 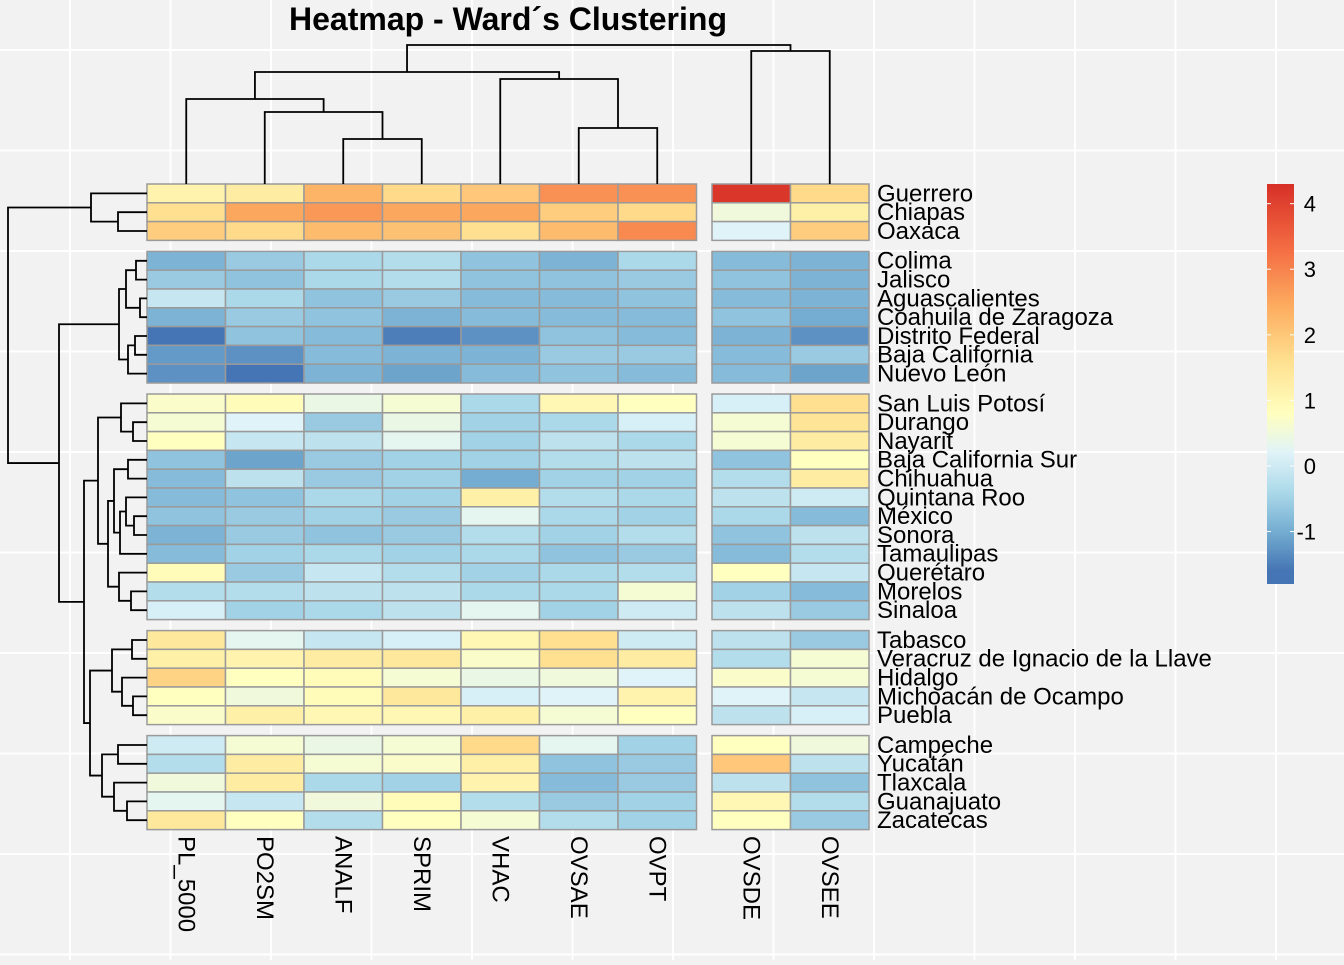 What do you see at coordinates (917, 678) in the screenshot?
I see `row-label: Hidalgo` at bounding box center [917, 678].